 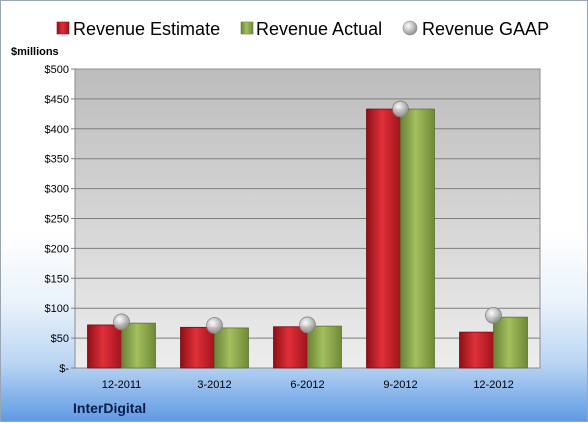 What do you see at coordinates (35, 52) in the screenshot?
I see `y-axis-unit-label: $millions` at bounding box center [35, 52].